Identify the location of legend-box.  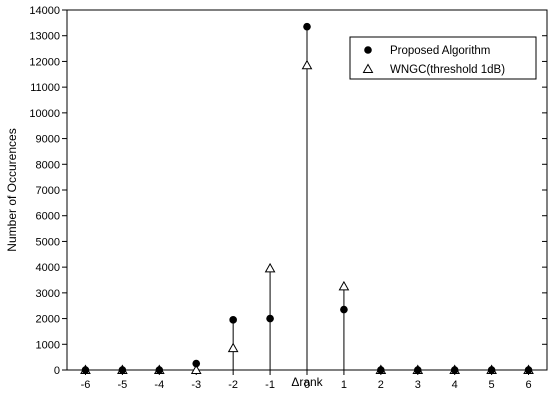
(443, 58).